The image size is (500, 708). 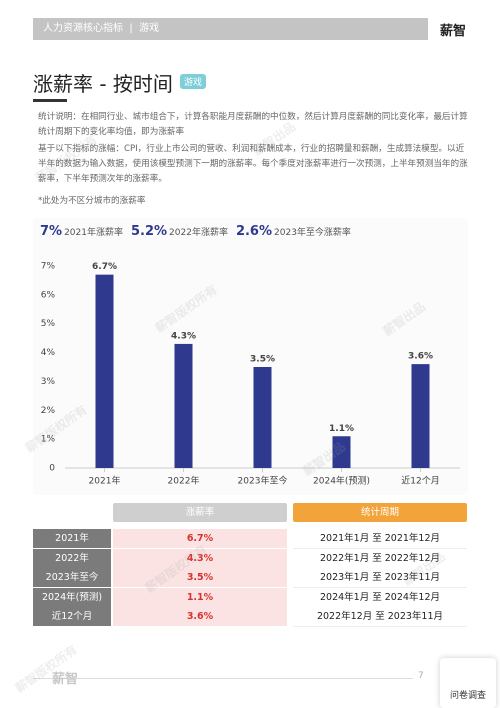 I want to click on data-label: 1.1%, so click(x=341, y=429).